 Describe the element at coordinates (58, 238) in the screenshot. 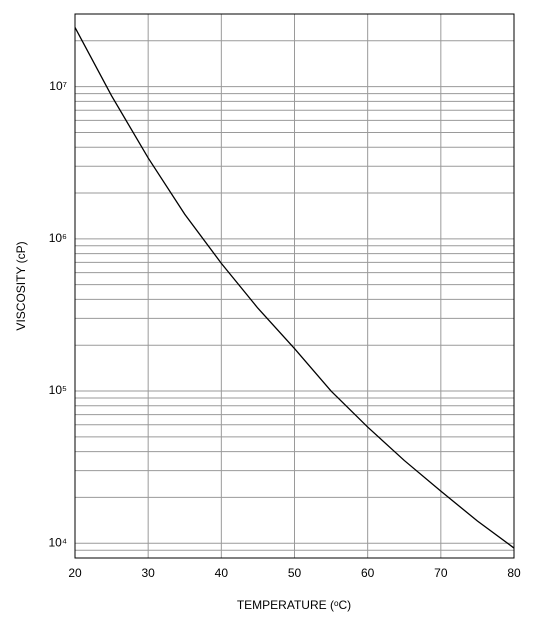

I see `y-tick-label: 10⁶` at that location.